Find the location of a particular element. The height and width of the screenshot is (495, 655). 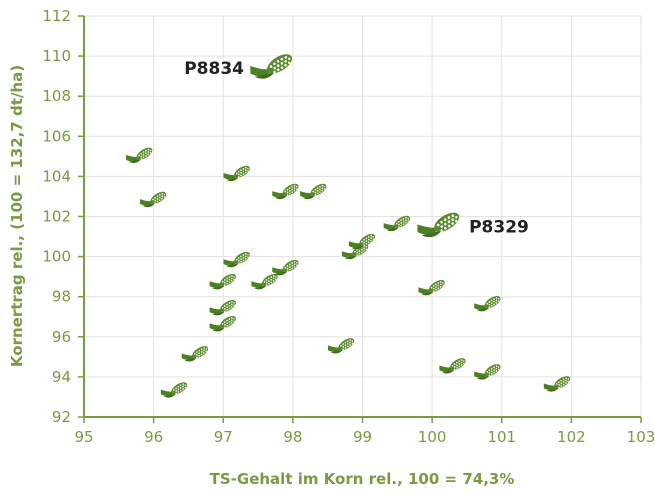

y-tick-label: 92 is located at coordinates (61, 417).